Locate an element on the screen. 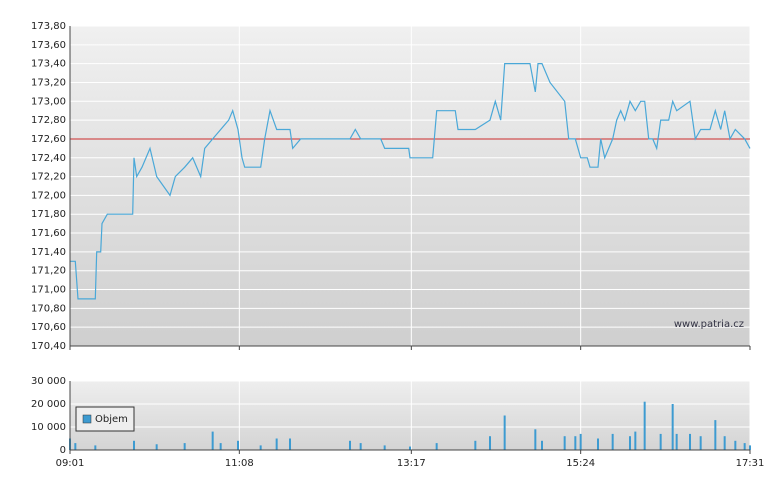 This screenshot has width=780, height=490. y-tick-label: 170,60 is located at coordinates (48, 327).